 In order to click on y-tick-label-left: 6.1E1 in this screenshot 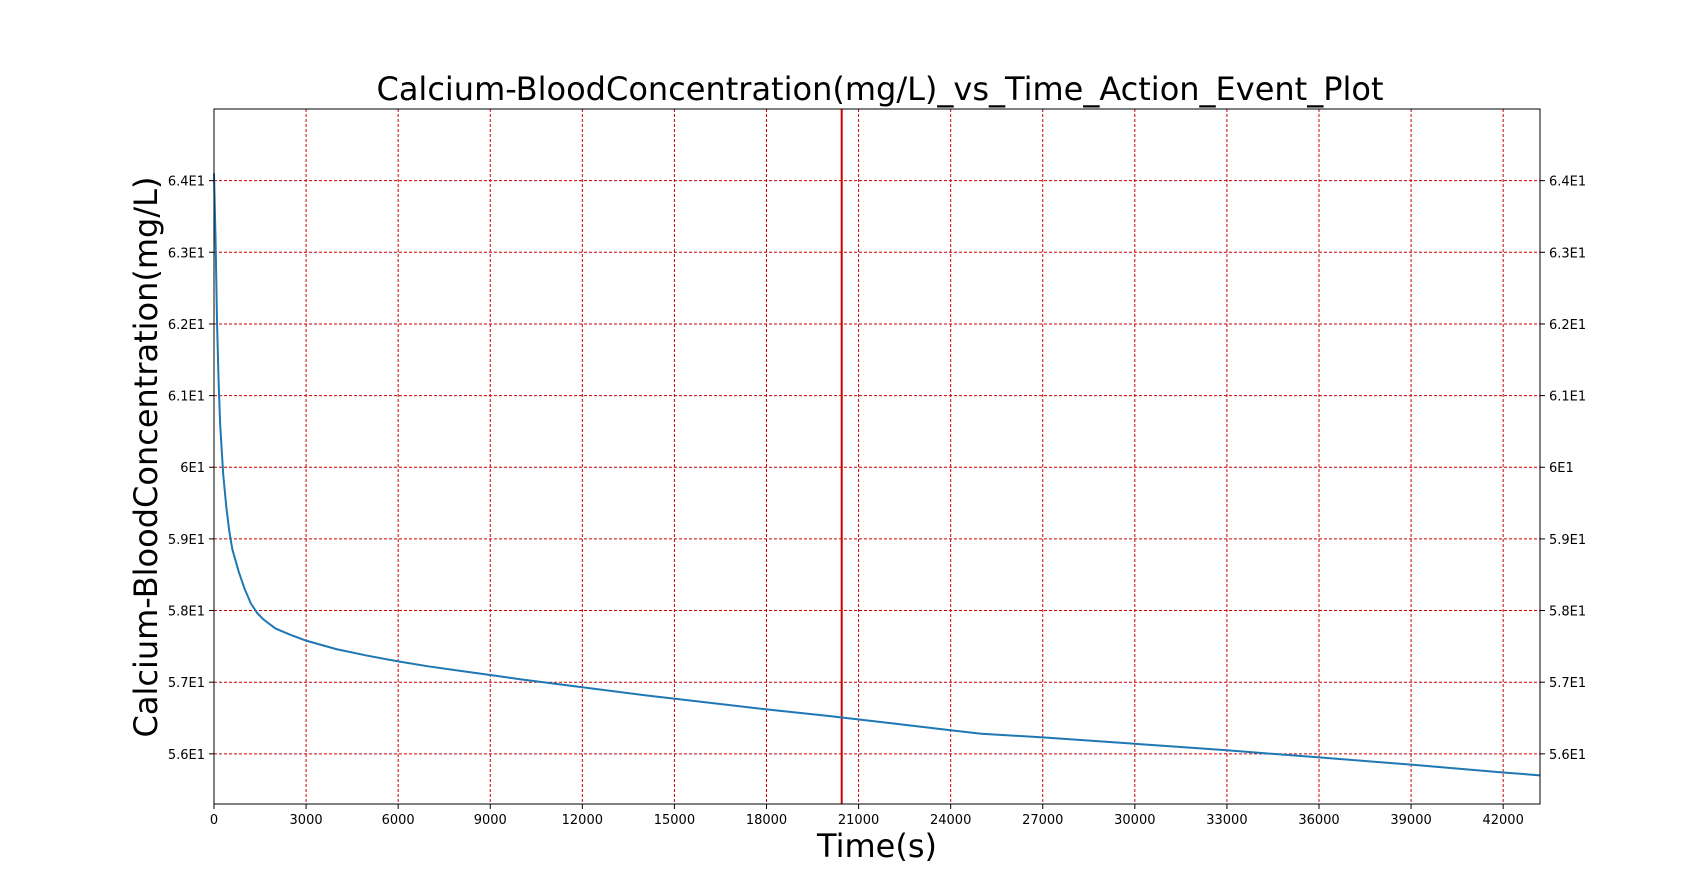, I will do `click(186, 397)`.